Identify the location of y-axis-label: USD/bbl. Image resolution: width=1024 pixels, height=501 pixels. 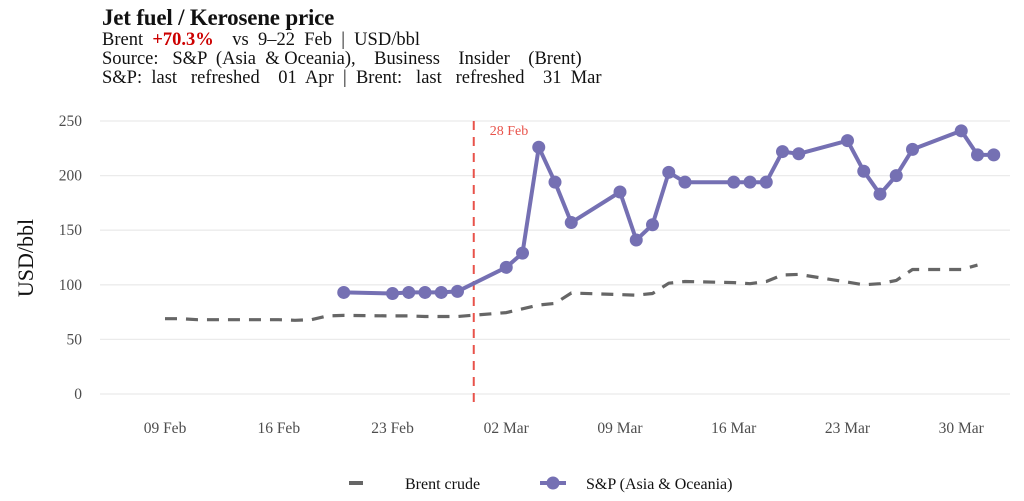
(25, 258).